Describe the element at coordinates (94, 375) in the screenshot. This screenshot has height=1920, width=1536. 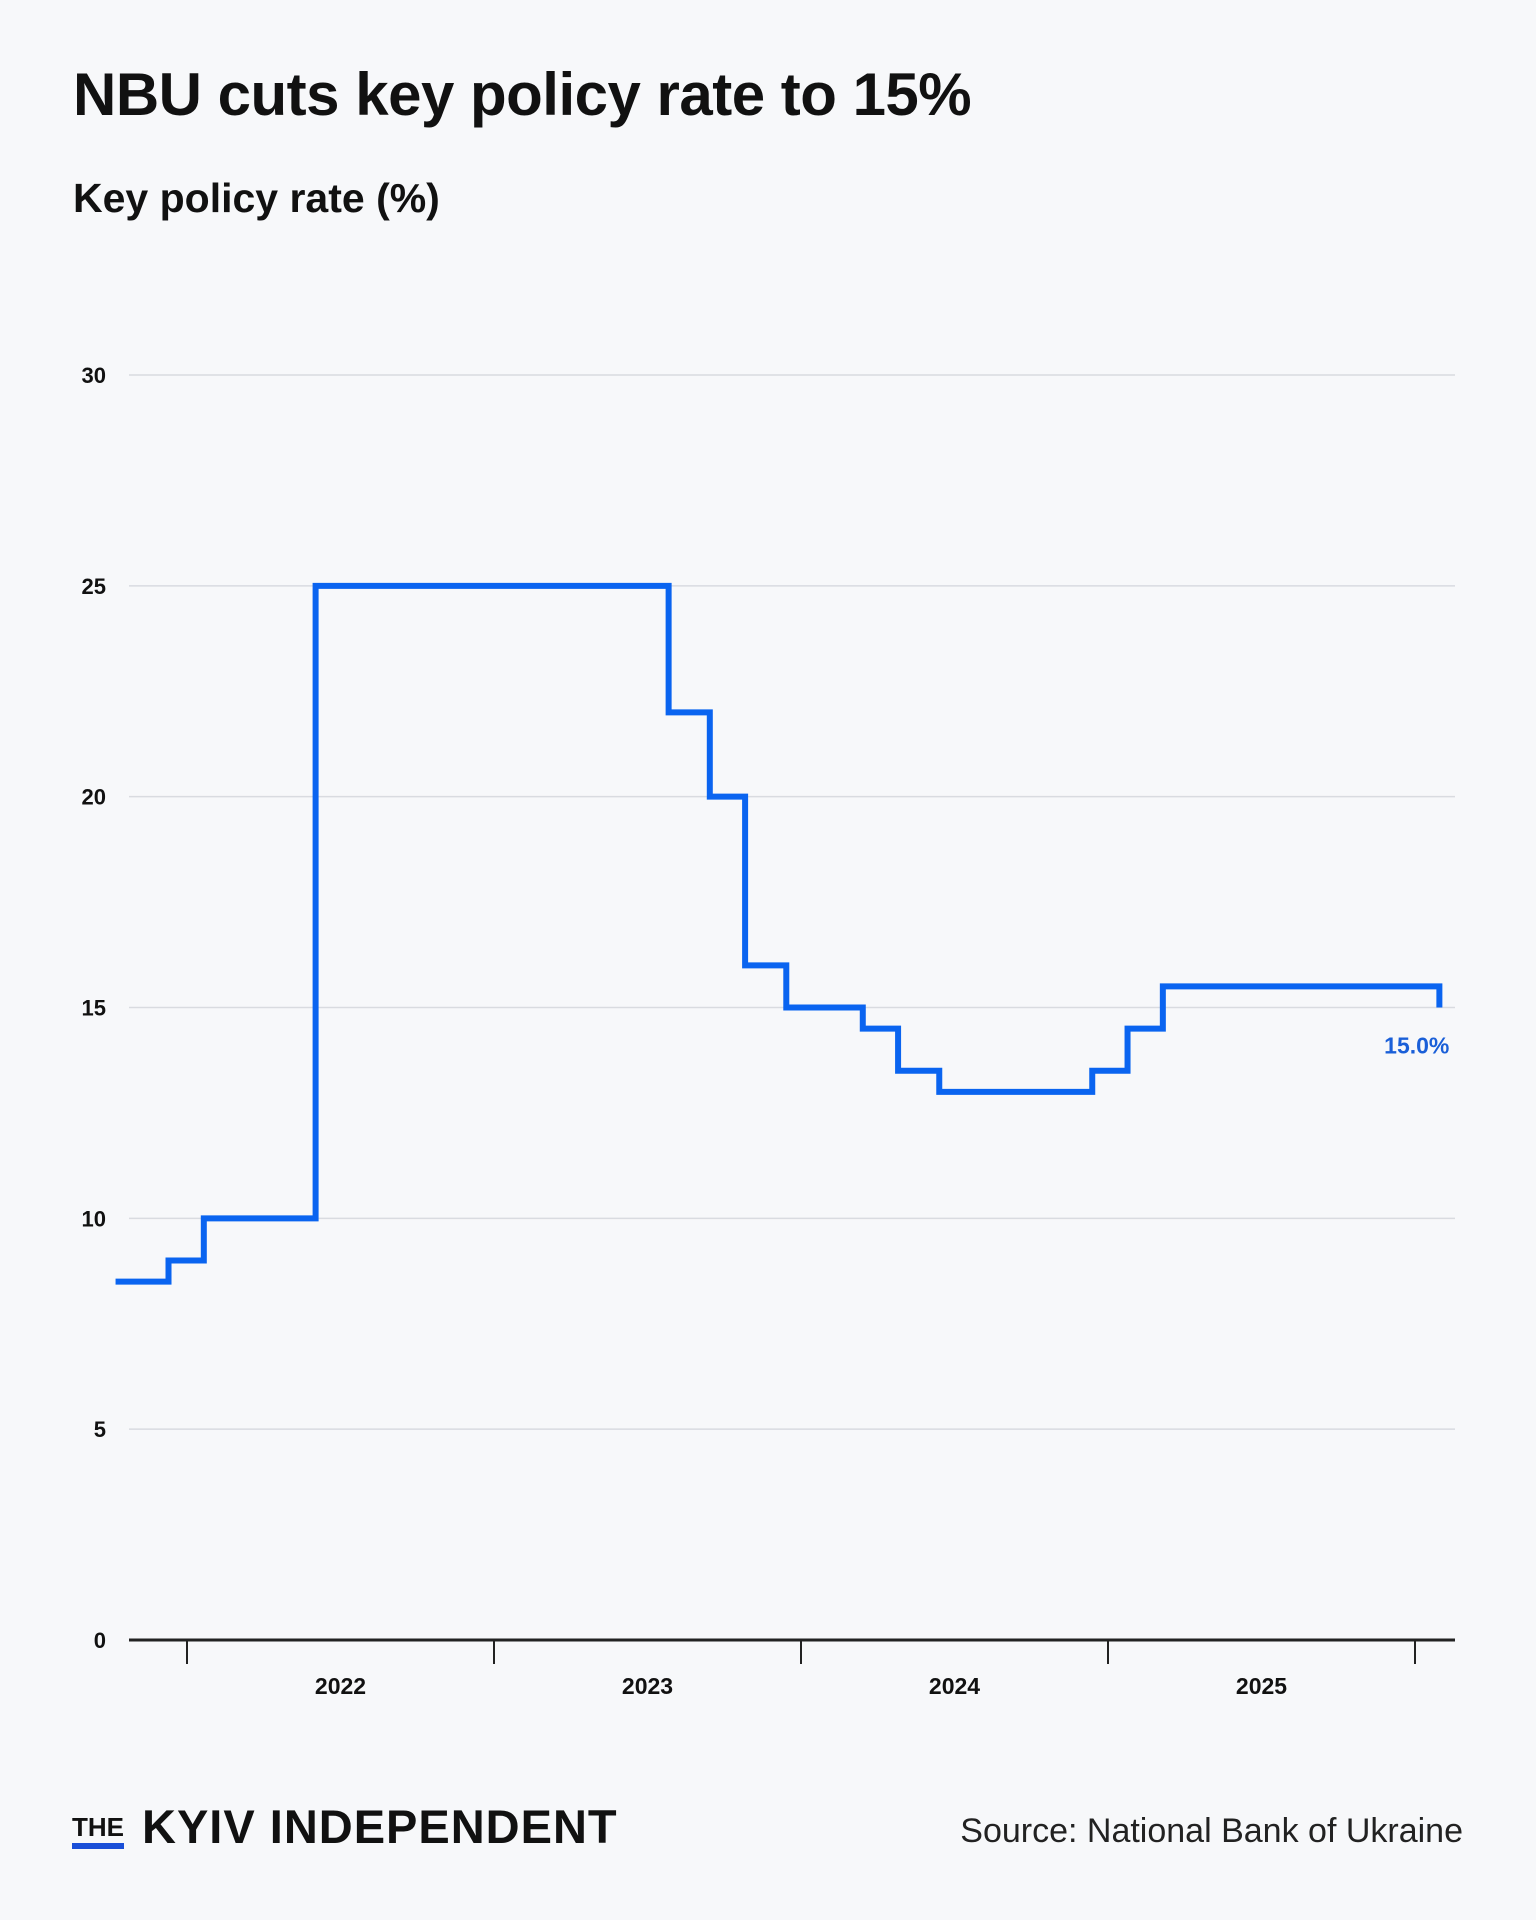
I see `y-tick-label: 30` at that location.